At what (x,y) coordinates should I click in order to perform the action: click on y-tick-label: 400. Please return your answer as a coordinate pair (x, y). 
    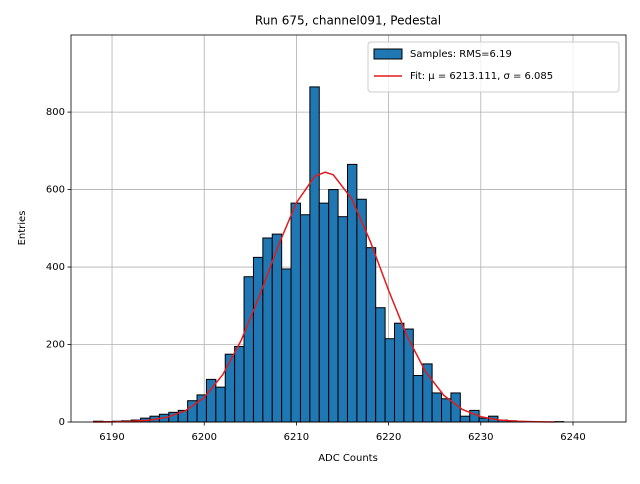
    Looking at the image, I should click on (55, 267).